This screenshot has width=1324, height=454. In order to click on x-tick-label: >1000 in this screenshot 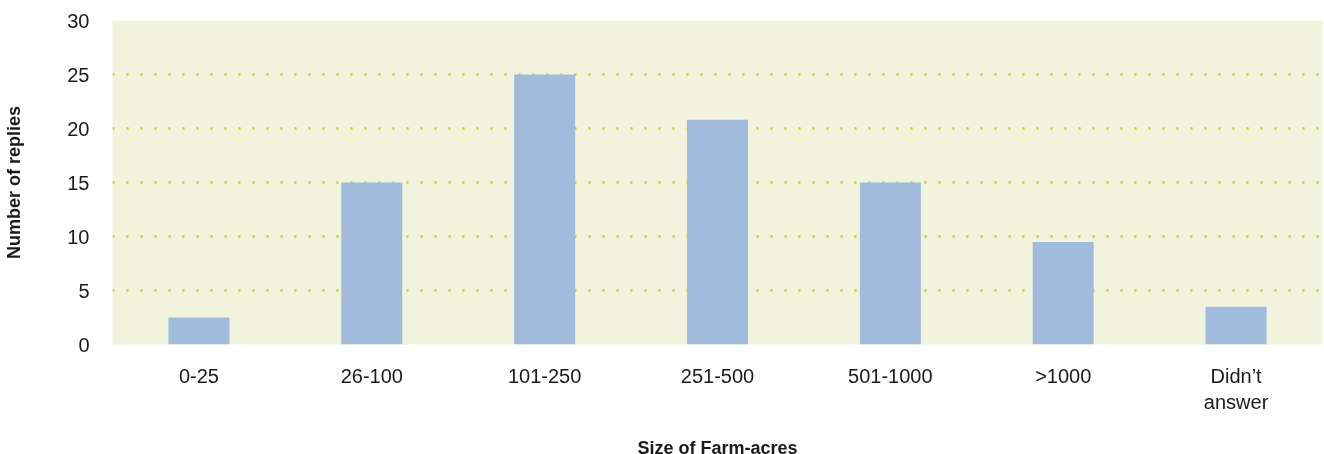, I will do `click(1063, 375)`.